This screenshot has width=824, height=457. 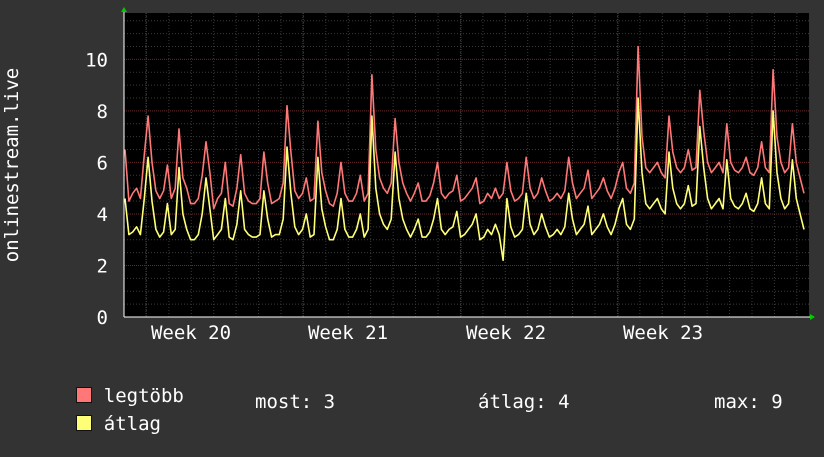 I want to click on y-tick-label: 0, so click(x=102, y=318).